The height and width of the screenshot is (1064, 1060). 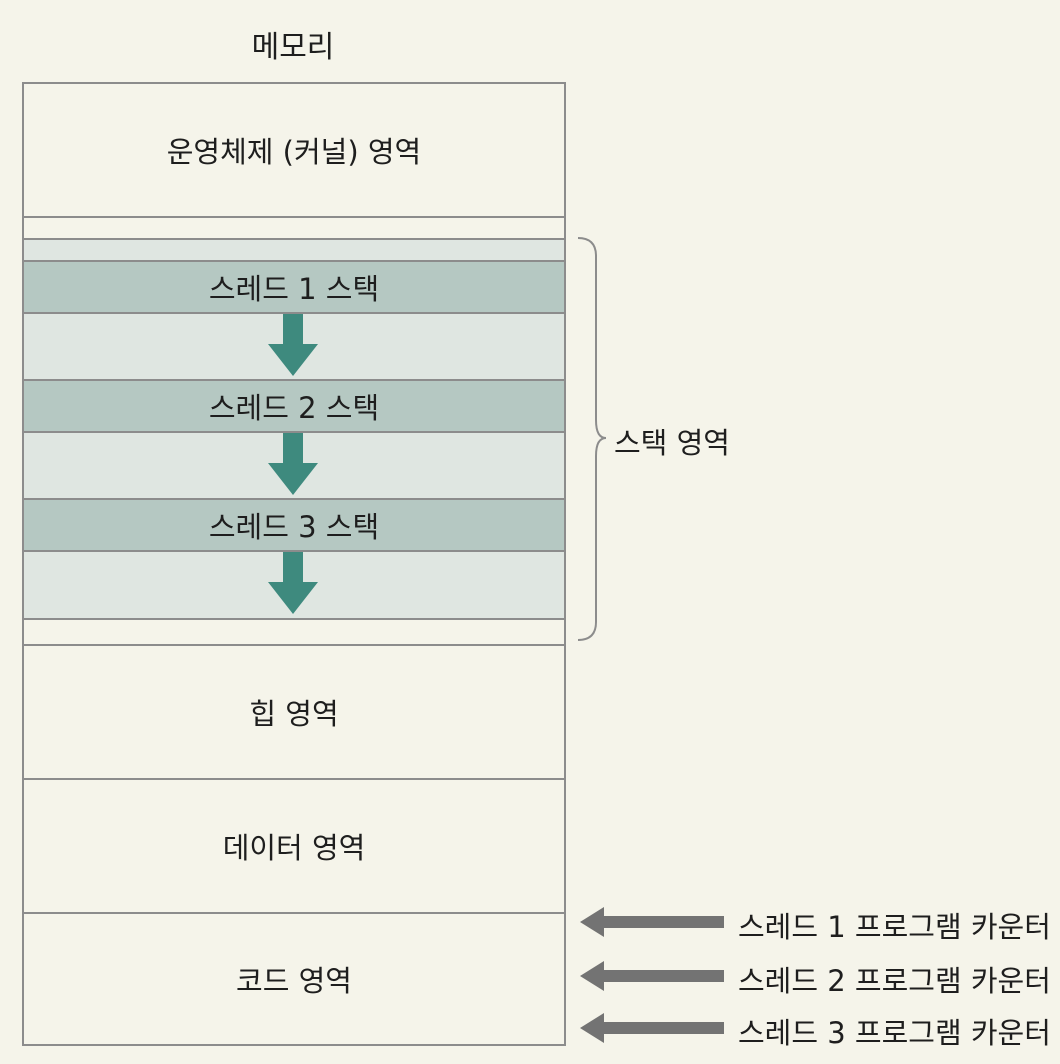 What do you see at coordinates (294, 227) in the screenshot?
I see `kernel-gap` at bounding box center [294, 227].